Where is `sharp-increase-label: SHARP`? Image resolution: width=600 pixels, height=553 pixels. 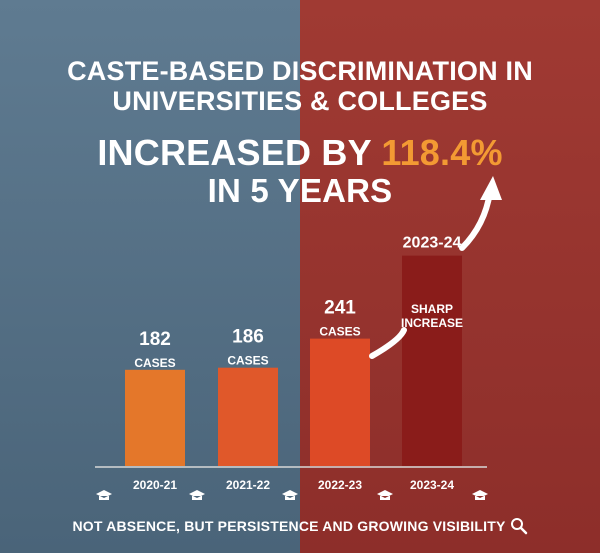
sharp-increase-label: SHARP is located at coordinates (432, 309).